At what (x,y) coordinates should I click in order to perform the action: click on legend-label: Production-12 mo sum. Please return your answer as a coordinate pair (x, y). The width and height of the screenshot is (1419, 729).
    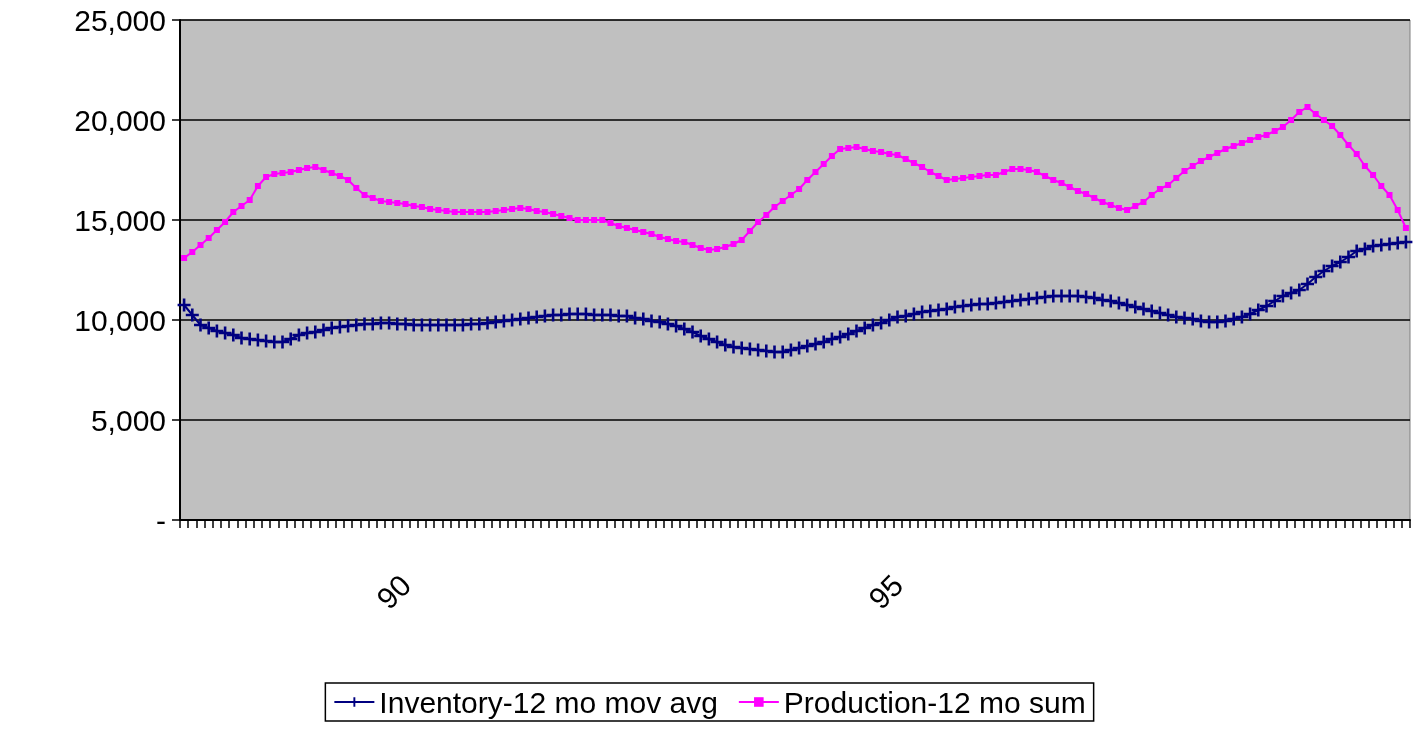
    Looking at the image, I should click on (934, 702).